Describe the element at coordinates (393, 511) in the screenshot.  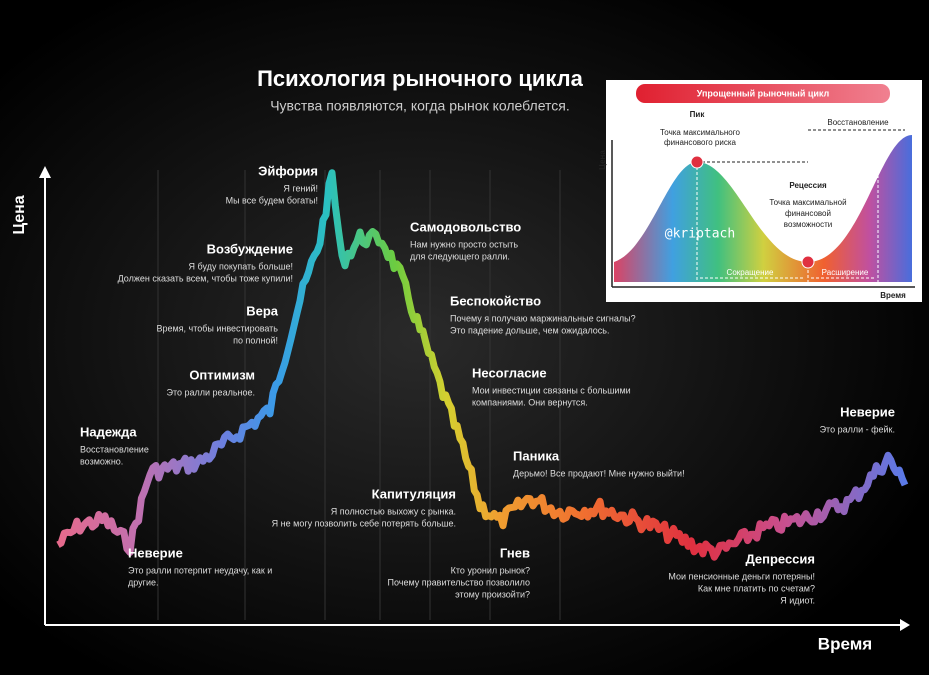
I see `stage-note: Я полностью выхожу с рынка.` at that location.